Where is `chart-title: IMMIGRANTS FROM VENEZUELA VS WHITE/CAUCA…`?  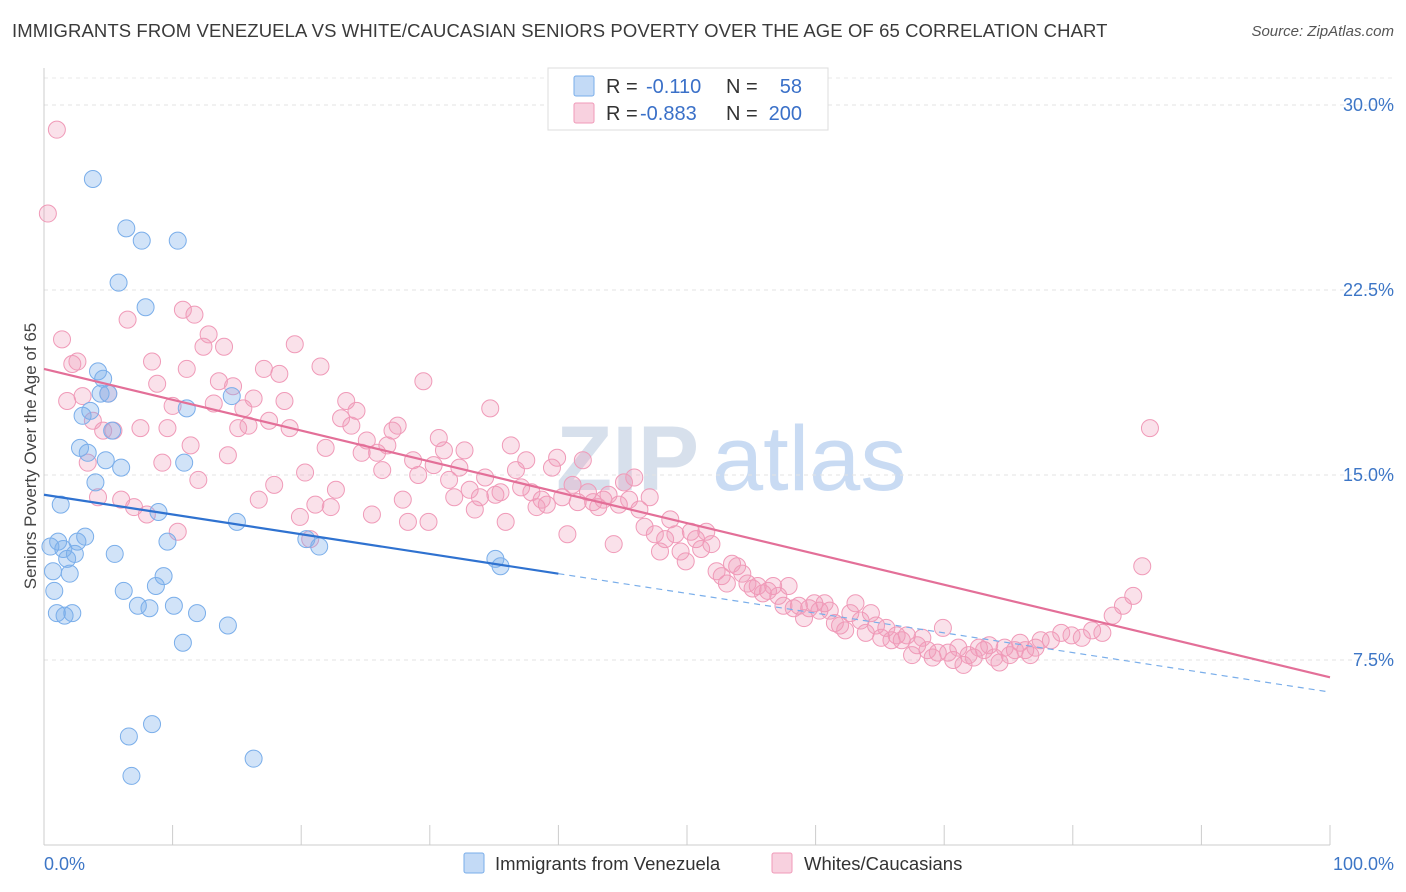
chart-title: IMMIGRANTS FROM VENEZUELA VS WHITE/CAUCA… is located at coordinates (560, 30).